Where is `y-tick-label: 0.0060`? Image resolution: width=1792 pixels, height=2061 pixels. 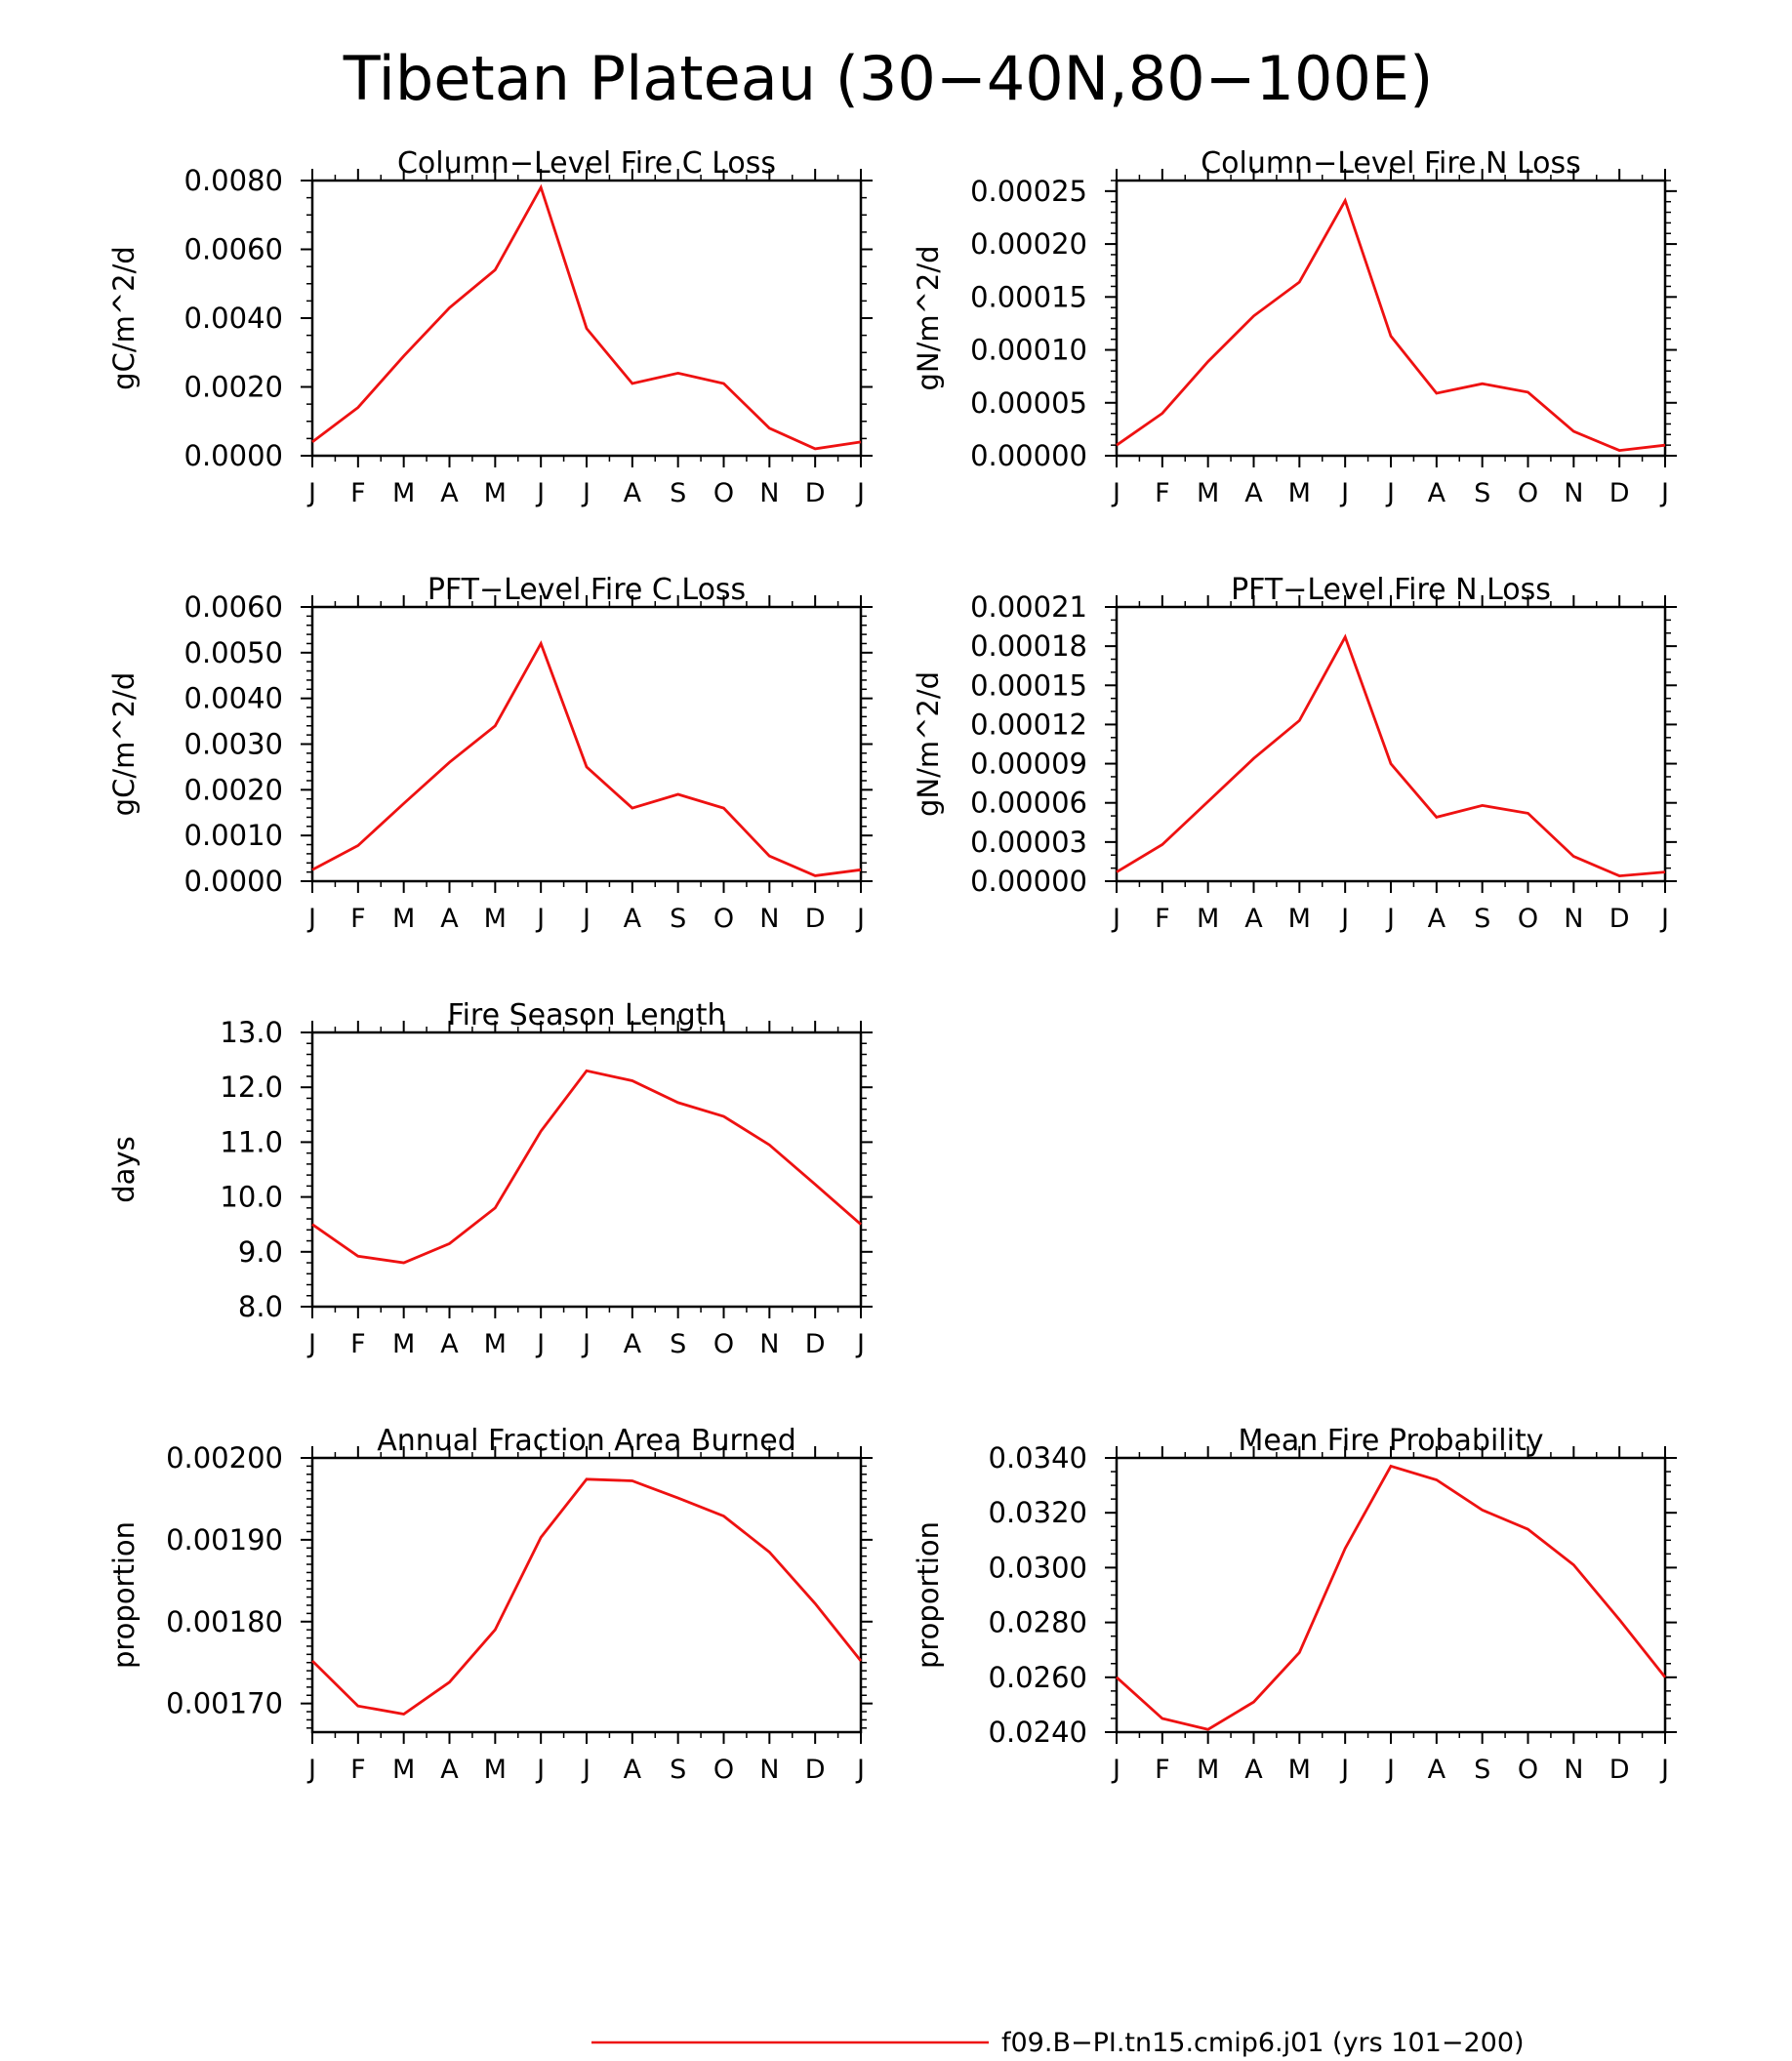 y-tick-label: 0.0060 is located at coordinates (233, 607).